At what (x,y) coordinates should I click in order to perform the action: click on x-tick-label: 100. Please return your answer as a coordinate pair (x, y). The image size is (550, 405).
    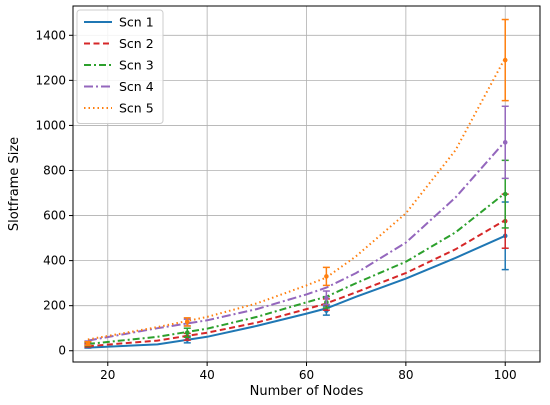
    Looking at the image, I should click on (505, 375).